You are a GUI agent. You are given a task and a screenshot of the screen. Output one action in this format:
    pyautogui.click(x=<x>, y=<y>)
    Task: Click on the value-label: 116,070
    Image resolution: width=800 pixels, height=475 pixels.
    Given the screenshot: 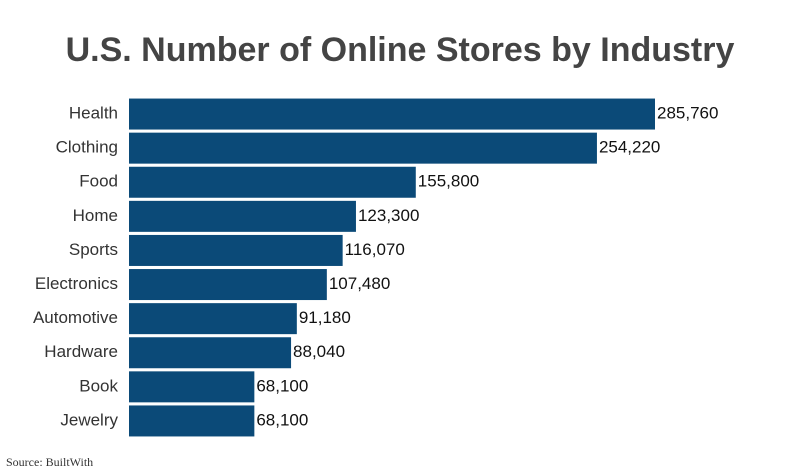 What is the action you would take?
    pyautogui.click(x=375, y=249)
    